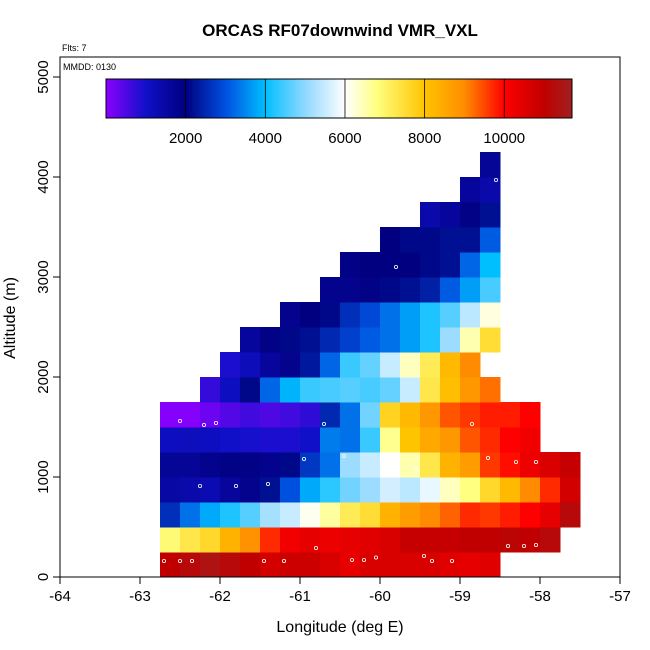 The width and height of the screenshot is (650, 650). What do you see at coordinates (344, 138) in the screenshot?
I see `colorbar-tick-label: 6000` at bounding box center [344, 138].